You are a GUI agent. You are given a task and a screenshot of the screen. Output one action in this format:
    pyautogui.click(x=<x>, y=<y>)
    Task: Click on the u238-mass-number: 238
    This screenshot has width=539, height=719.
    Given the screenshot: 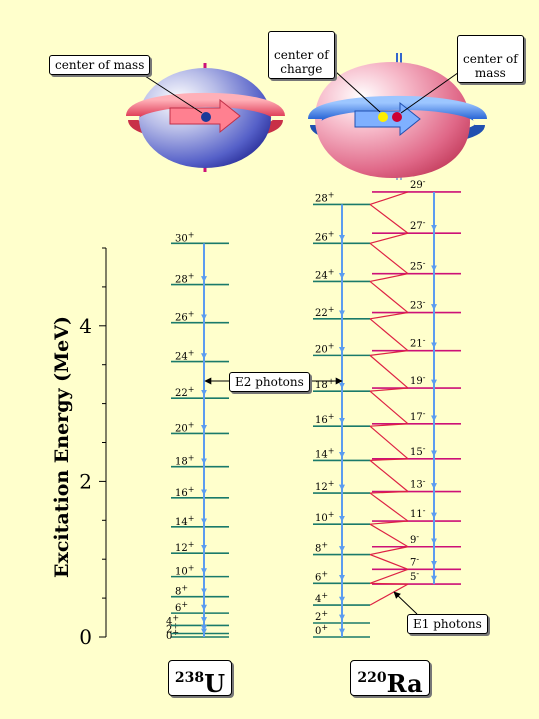 What is the action you would take?
    pyautogui.click(x=189, y=678)
    